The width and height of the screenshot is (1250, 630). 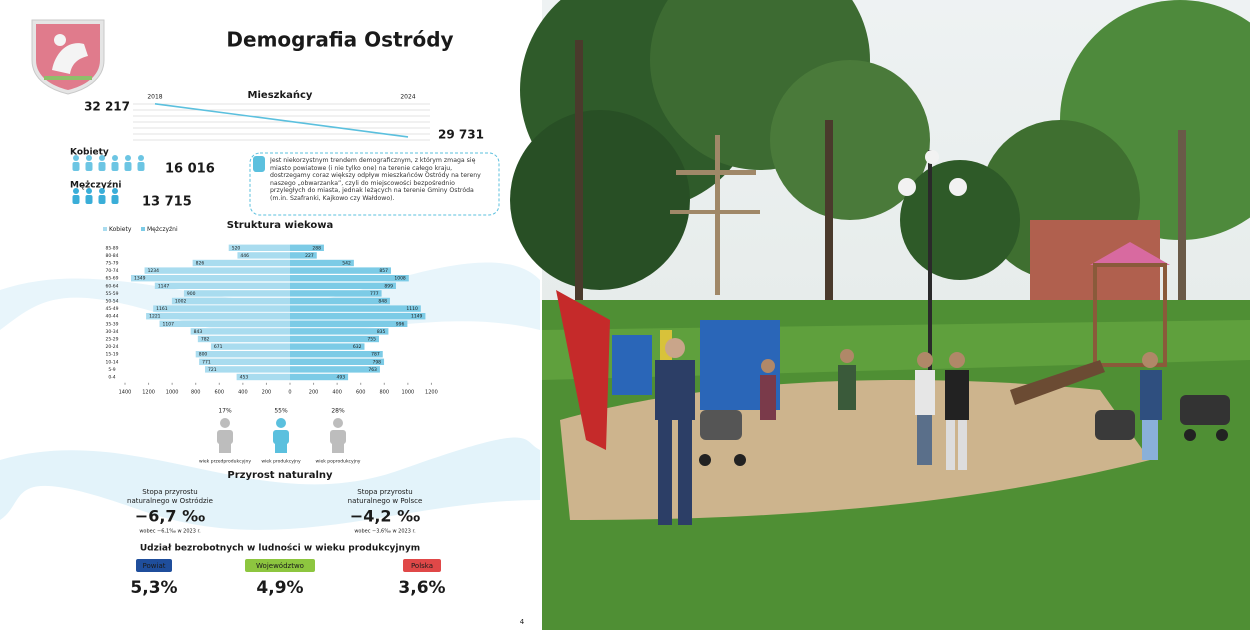 I want to click on value-label: 493, so click(x=341, y=378).